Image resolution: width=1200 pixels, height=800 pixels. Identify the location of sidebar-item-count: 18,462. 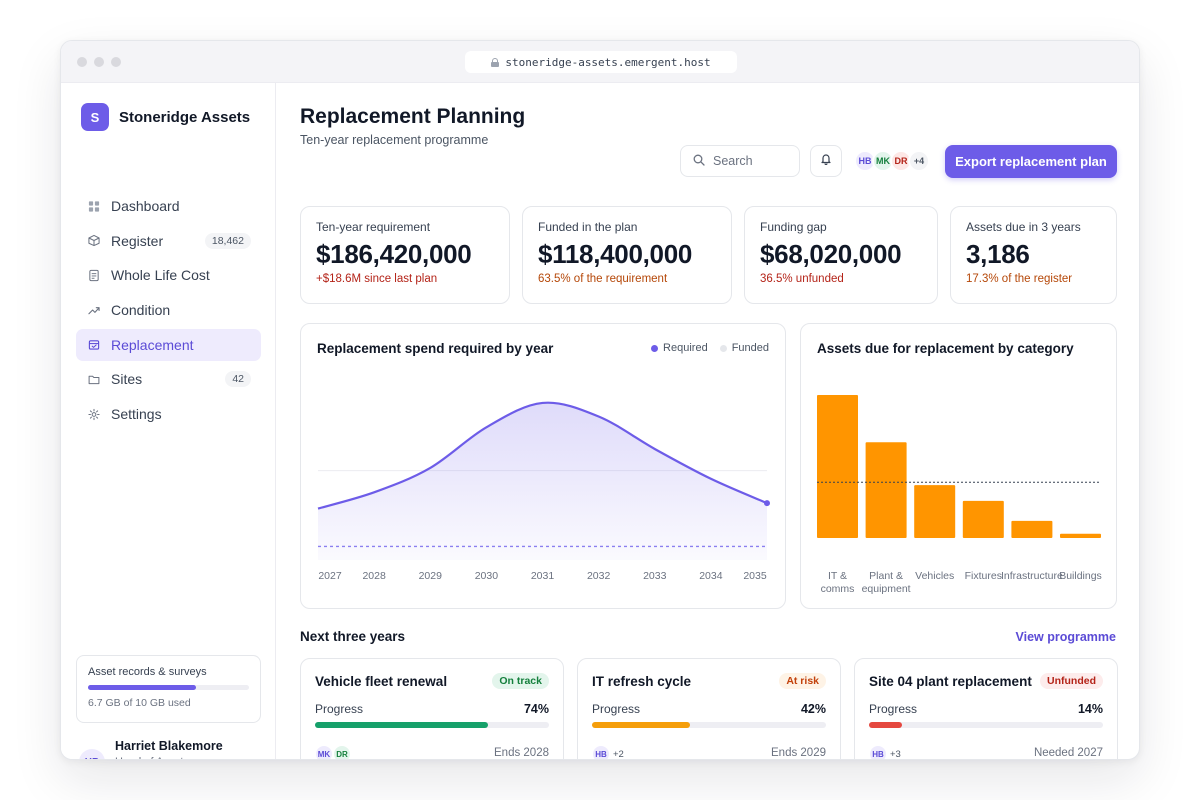
(227, 240).